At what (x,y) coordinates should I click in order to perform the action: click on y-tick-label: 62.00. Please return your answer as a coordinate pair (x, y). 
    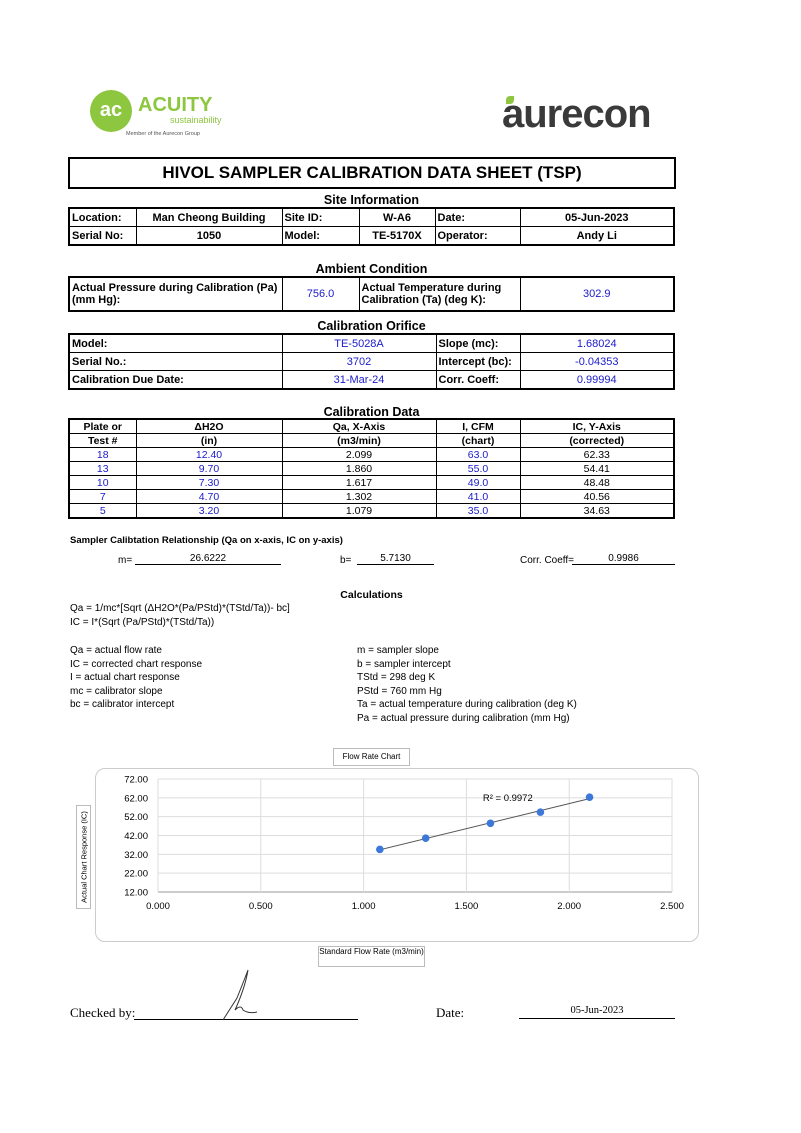
    Looking at the image, I should click on (136, 798).